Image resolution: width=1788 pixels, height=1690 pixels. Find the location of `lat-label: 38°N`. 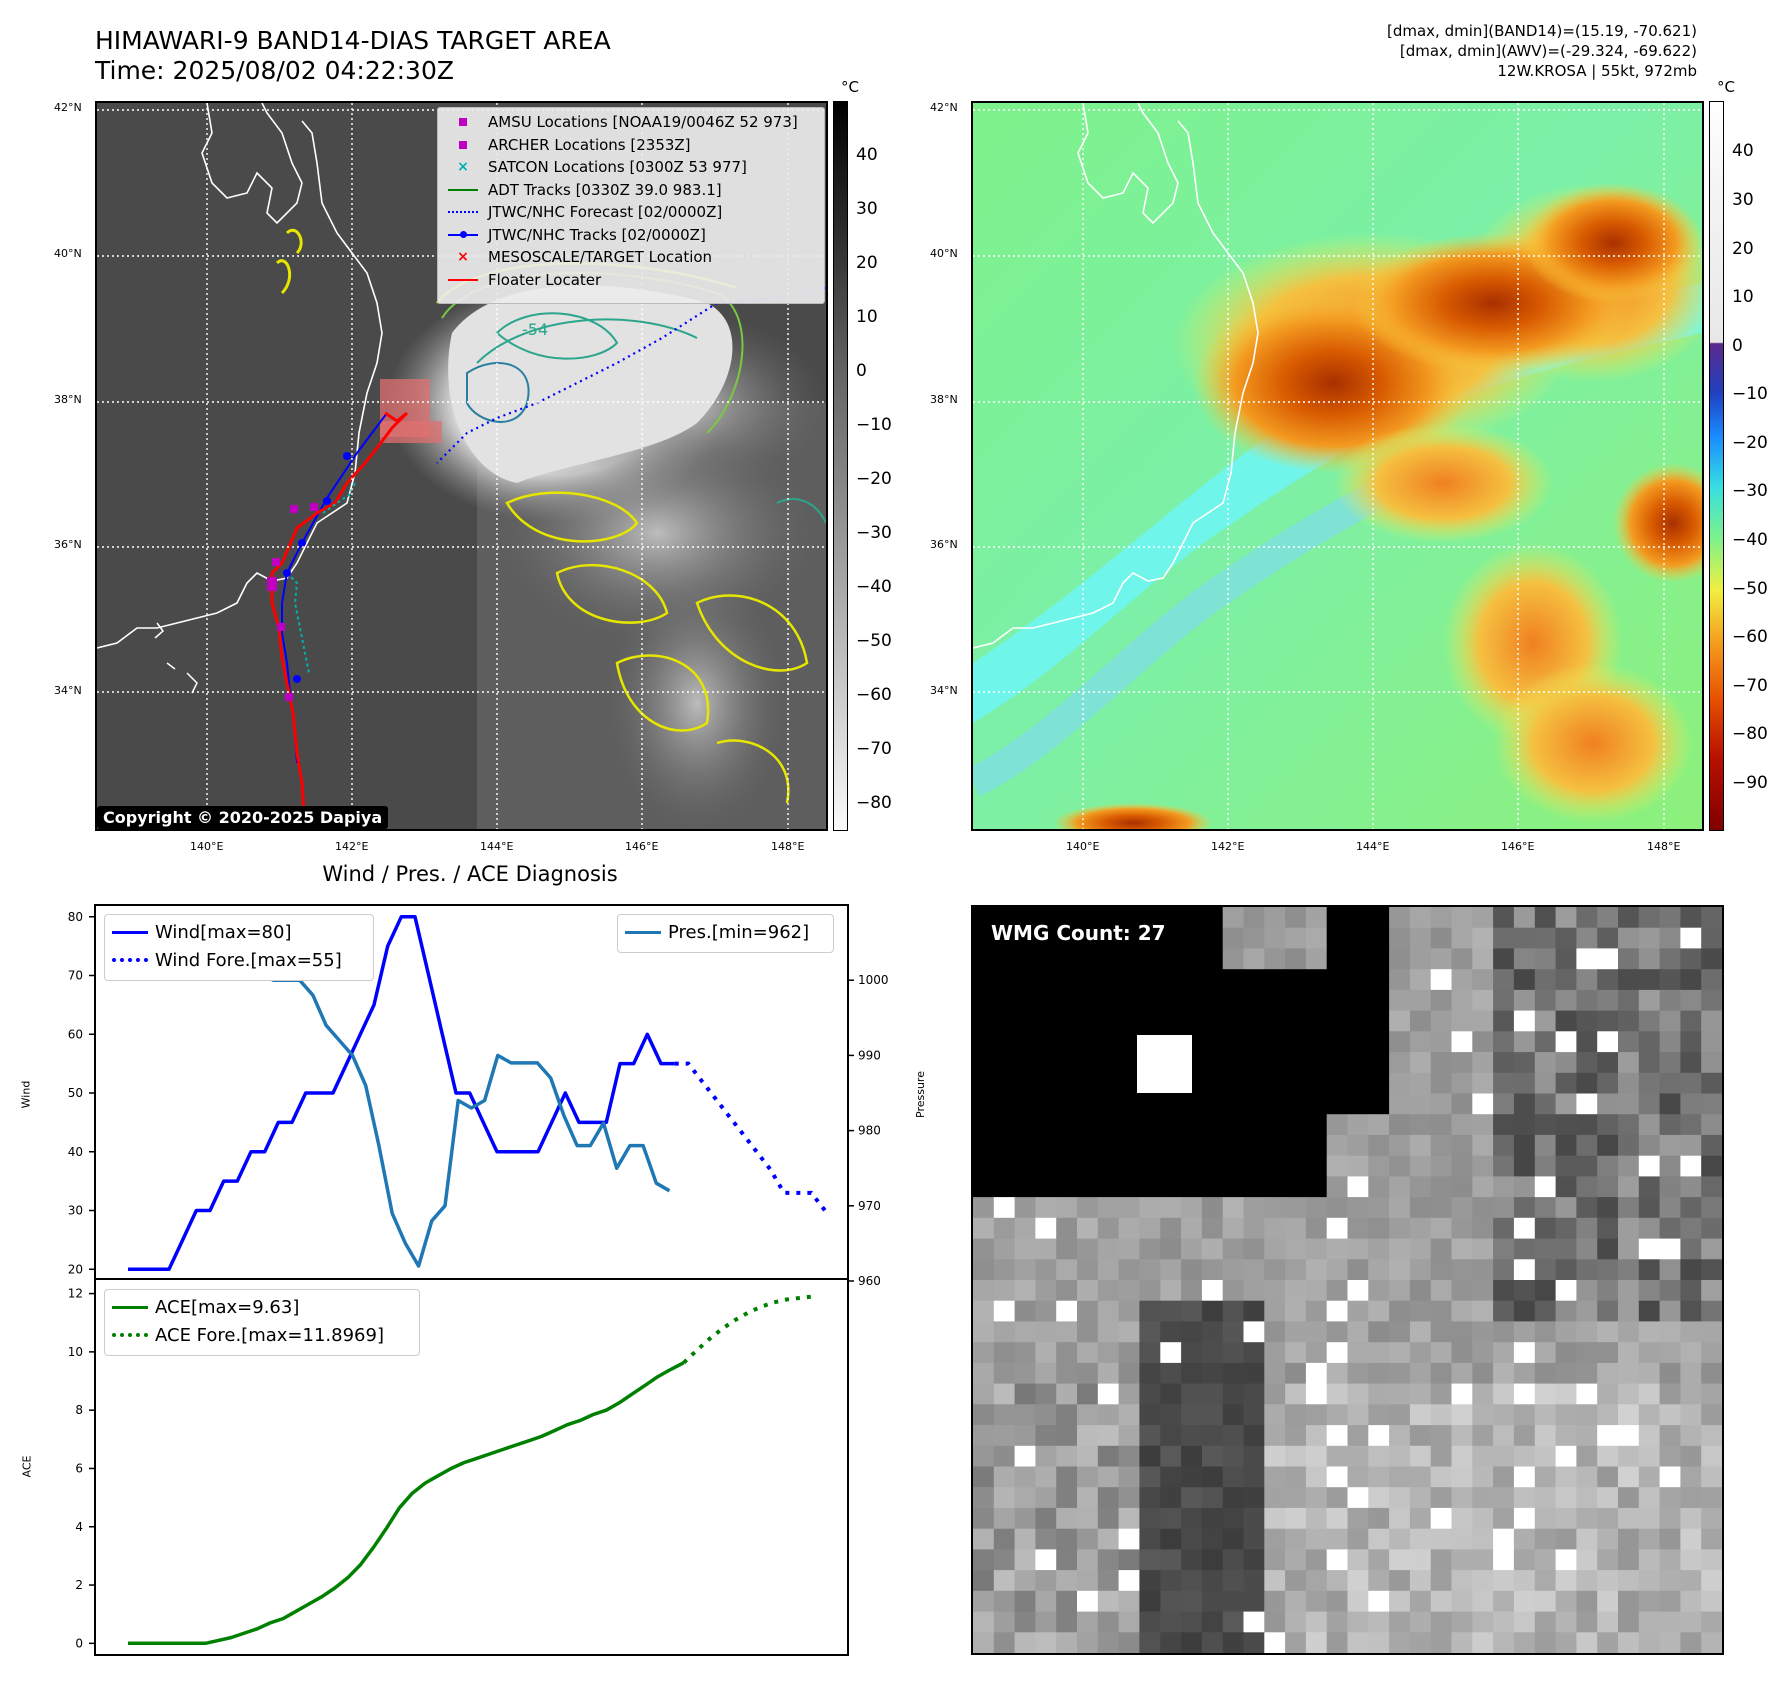

lat-label: 38°N is located at coordinates (944, 399).